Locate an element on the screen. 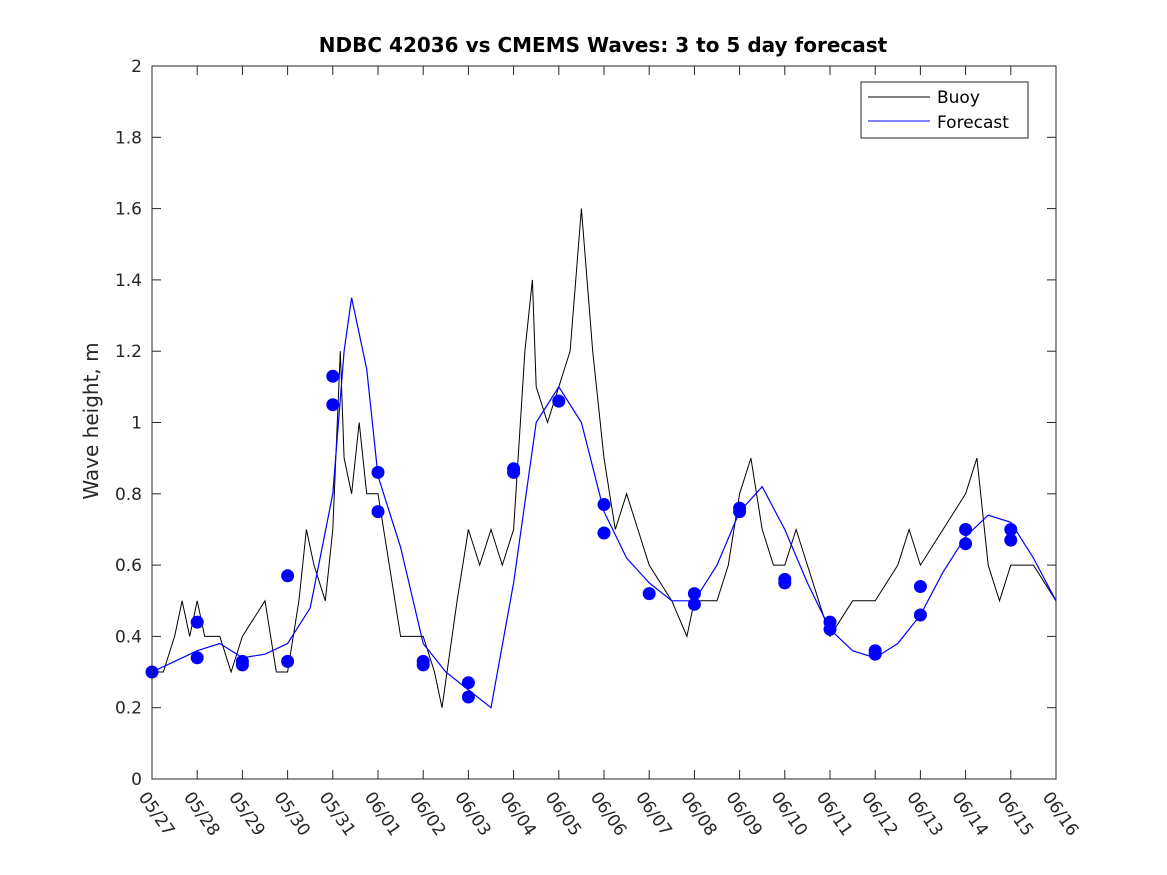 The image size is (1167, 875). x-tick-label: 06/03 is located at coordinates (472, 814).